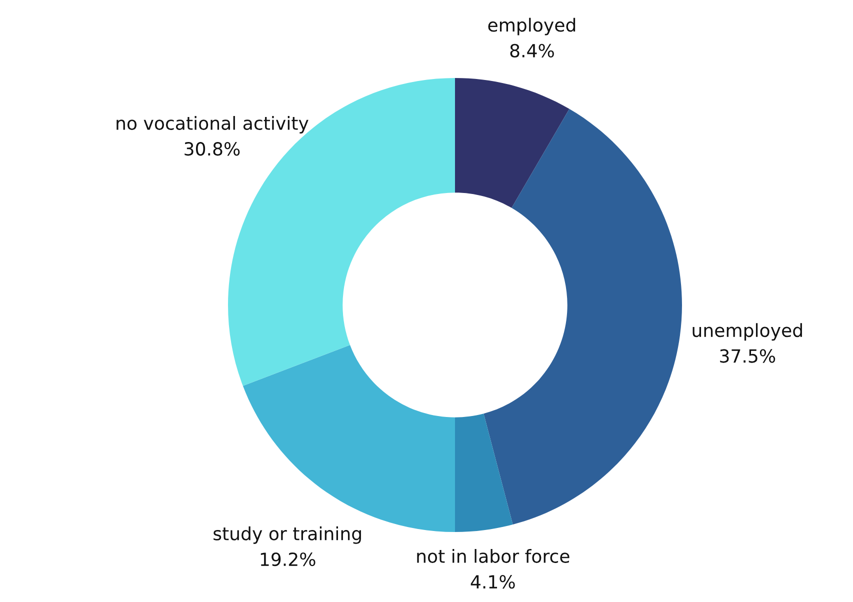 This screenshot has height=602, width=853. Describe the element at coordinates (532, 51) in the screenshot. I see `data-label: 8.4%` at that location.